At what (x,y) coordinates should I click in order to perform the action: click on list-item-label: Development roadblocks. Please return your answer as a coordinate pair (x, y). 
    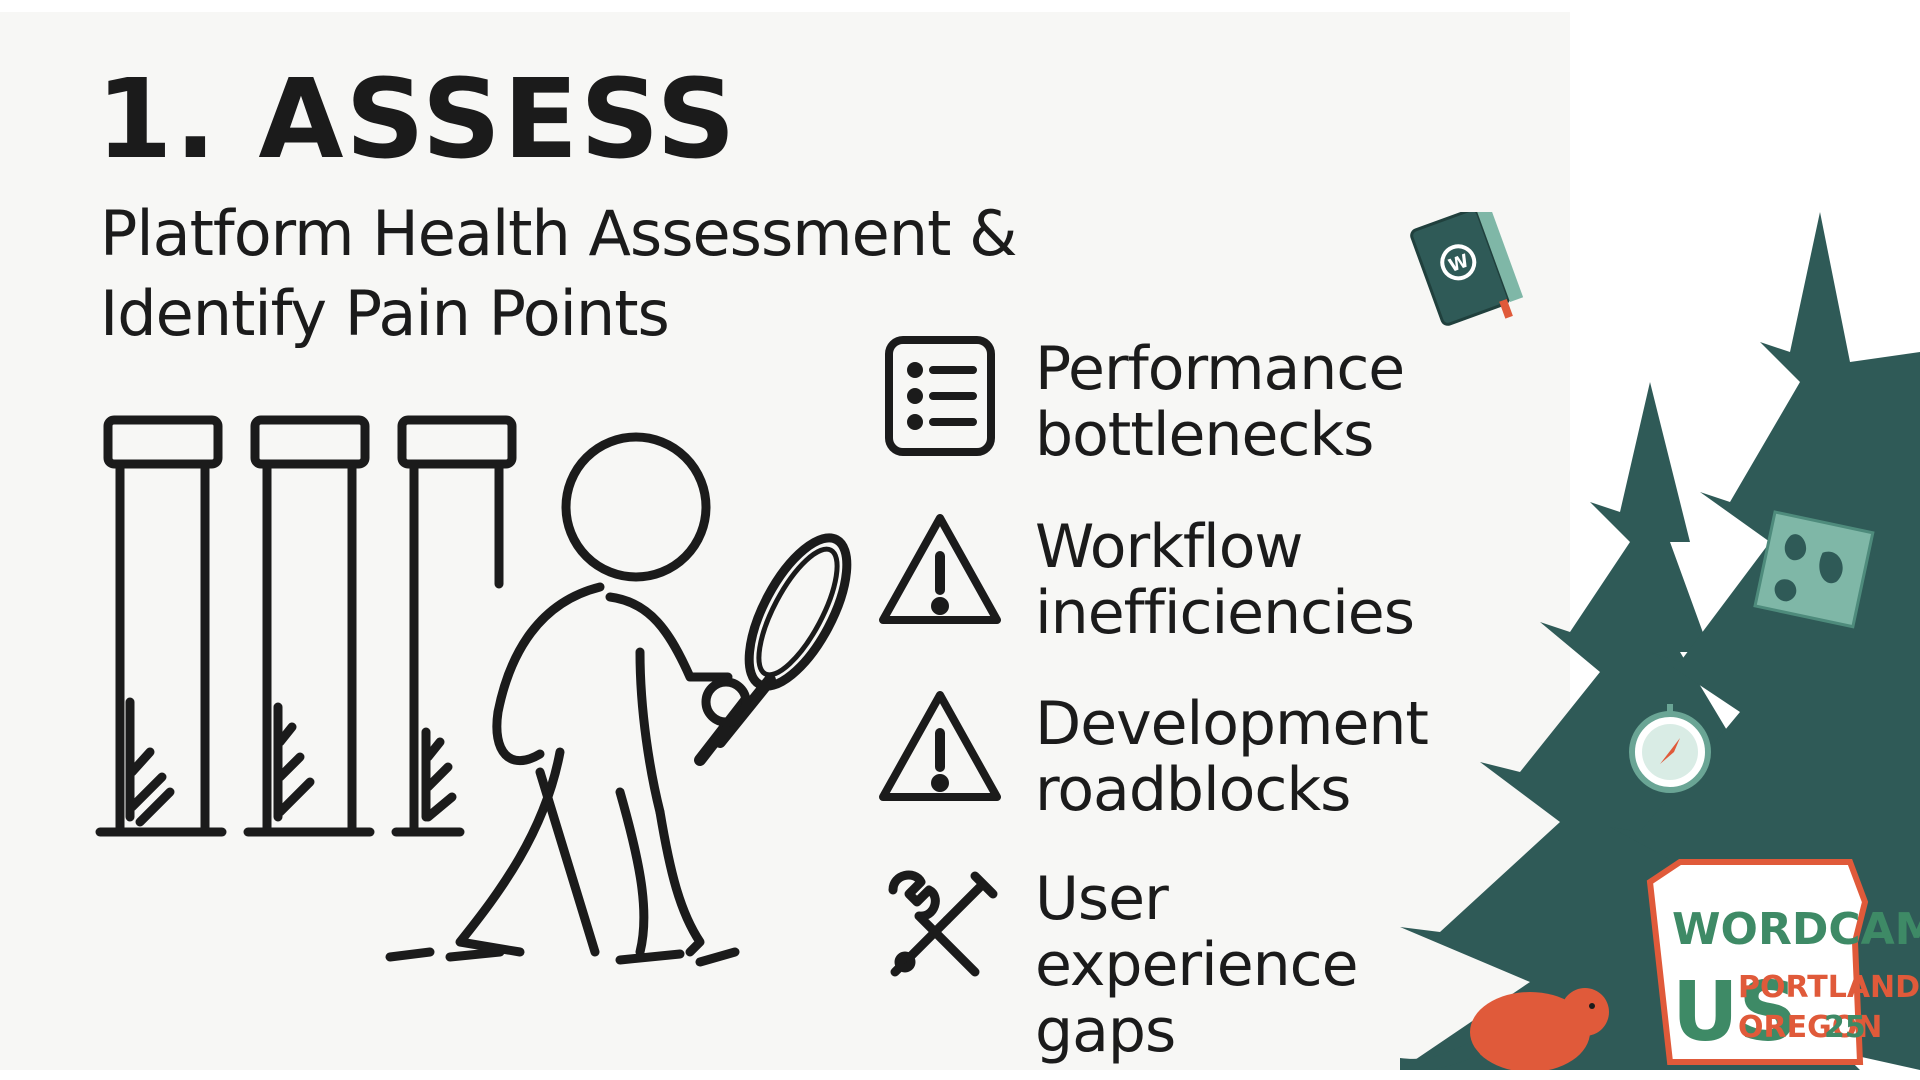
    Looking at the image, I should click on (1232, 757).